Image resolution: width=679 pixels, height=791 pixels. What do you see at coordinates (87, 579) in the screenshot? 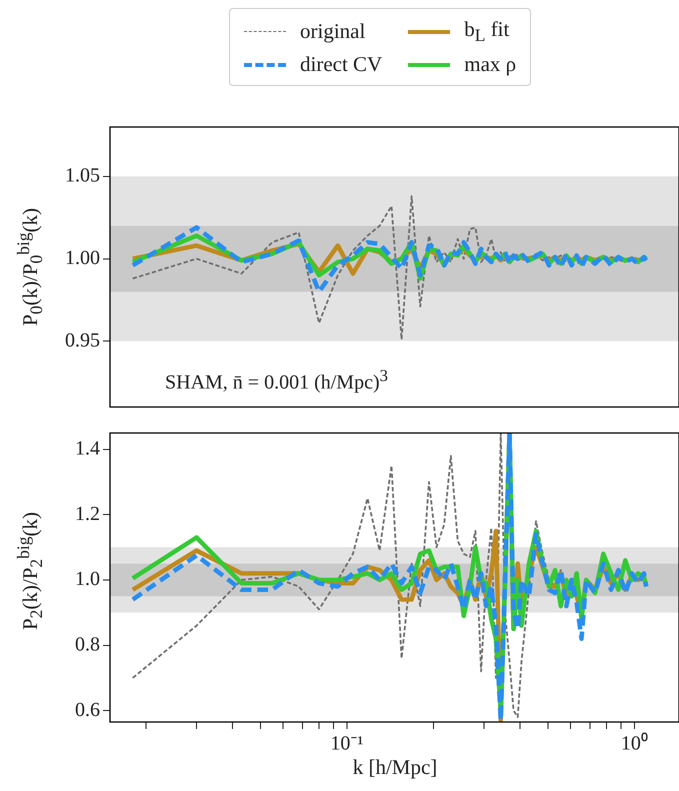
I see `y-tick-label: 1.0` at bounding box center [87, 579].